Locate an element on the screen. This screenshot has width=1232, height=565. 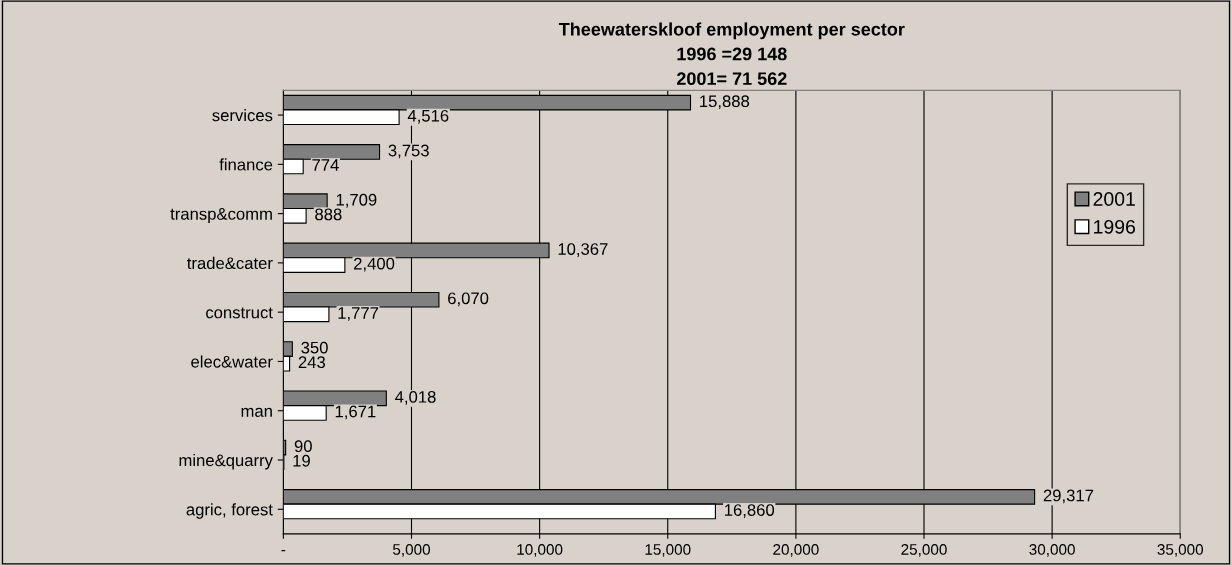
legend-label: 1996 is located at coordinates (1114, 226).